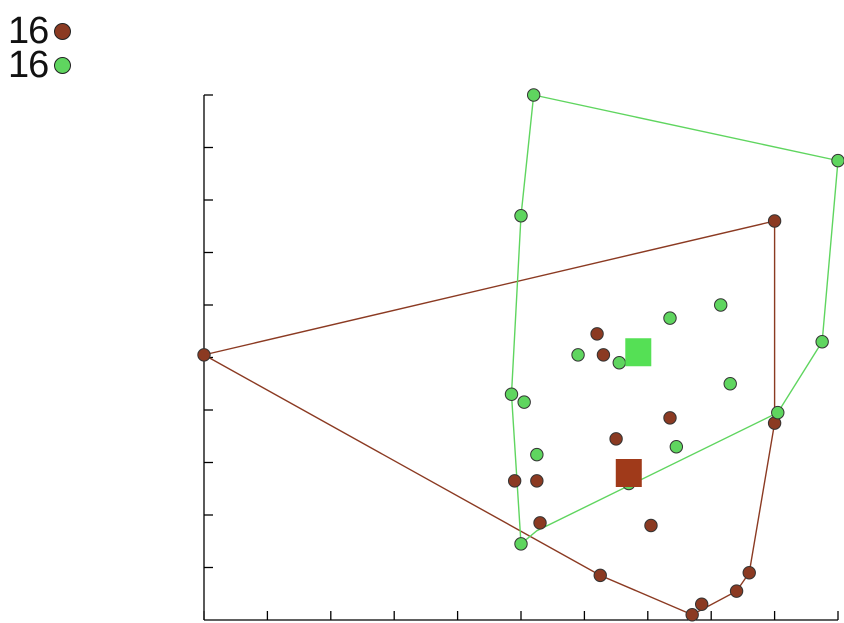 This screenshot has width=844, height=623. What do you see at coordinates (63, 65) in the screenshot?
I see `legend-marker-green` at bounding box center [63, 65].